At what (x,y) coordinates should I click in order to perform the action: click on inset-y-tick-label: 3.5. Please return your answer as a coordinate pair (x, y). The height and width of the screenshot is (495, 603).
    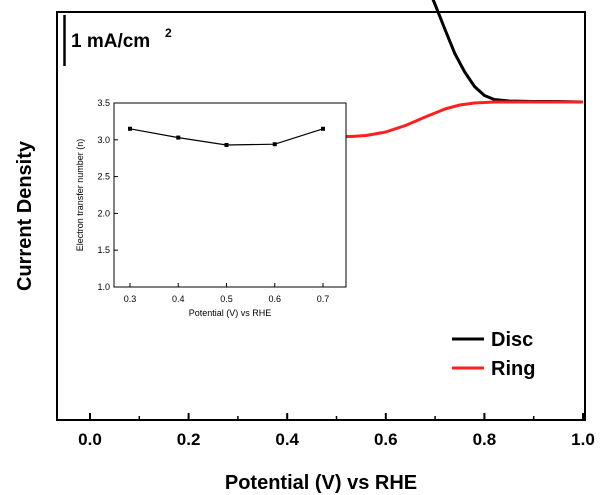
    Looking at the image, I should click on (103, 103).